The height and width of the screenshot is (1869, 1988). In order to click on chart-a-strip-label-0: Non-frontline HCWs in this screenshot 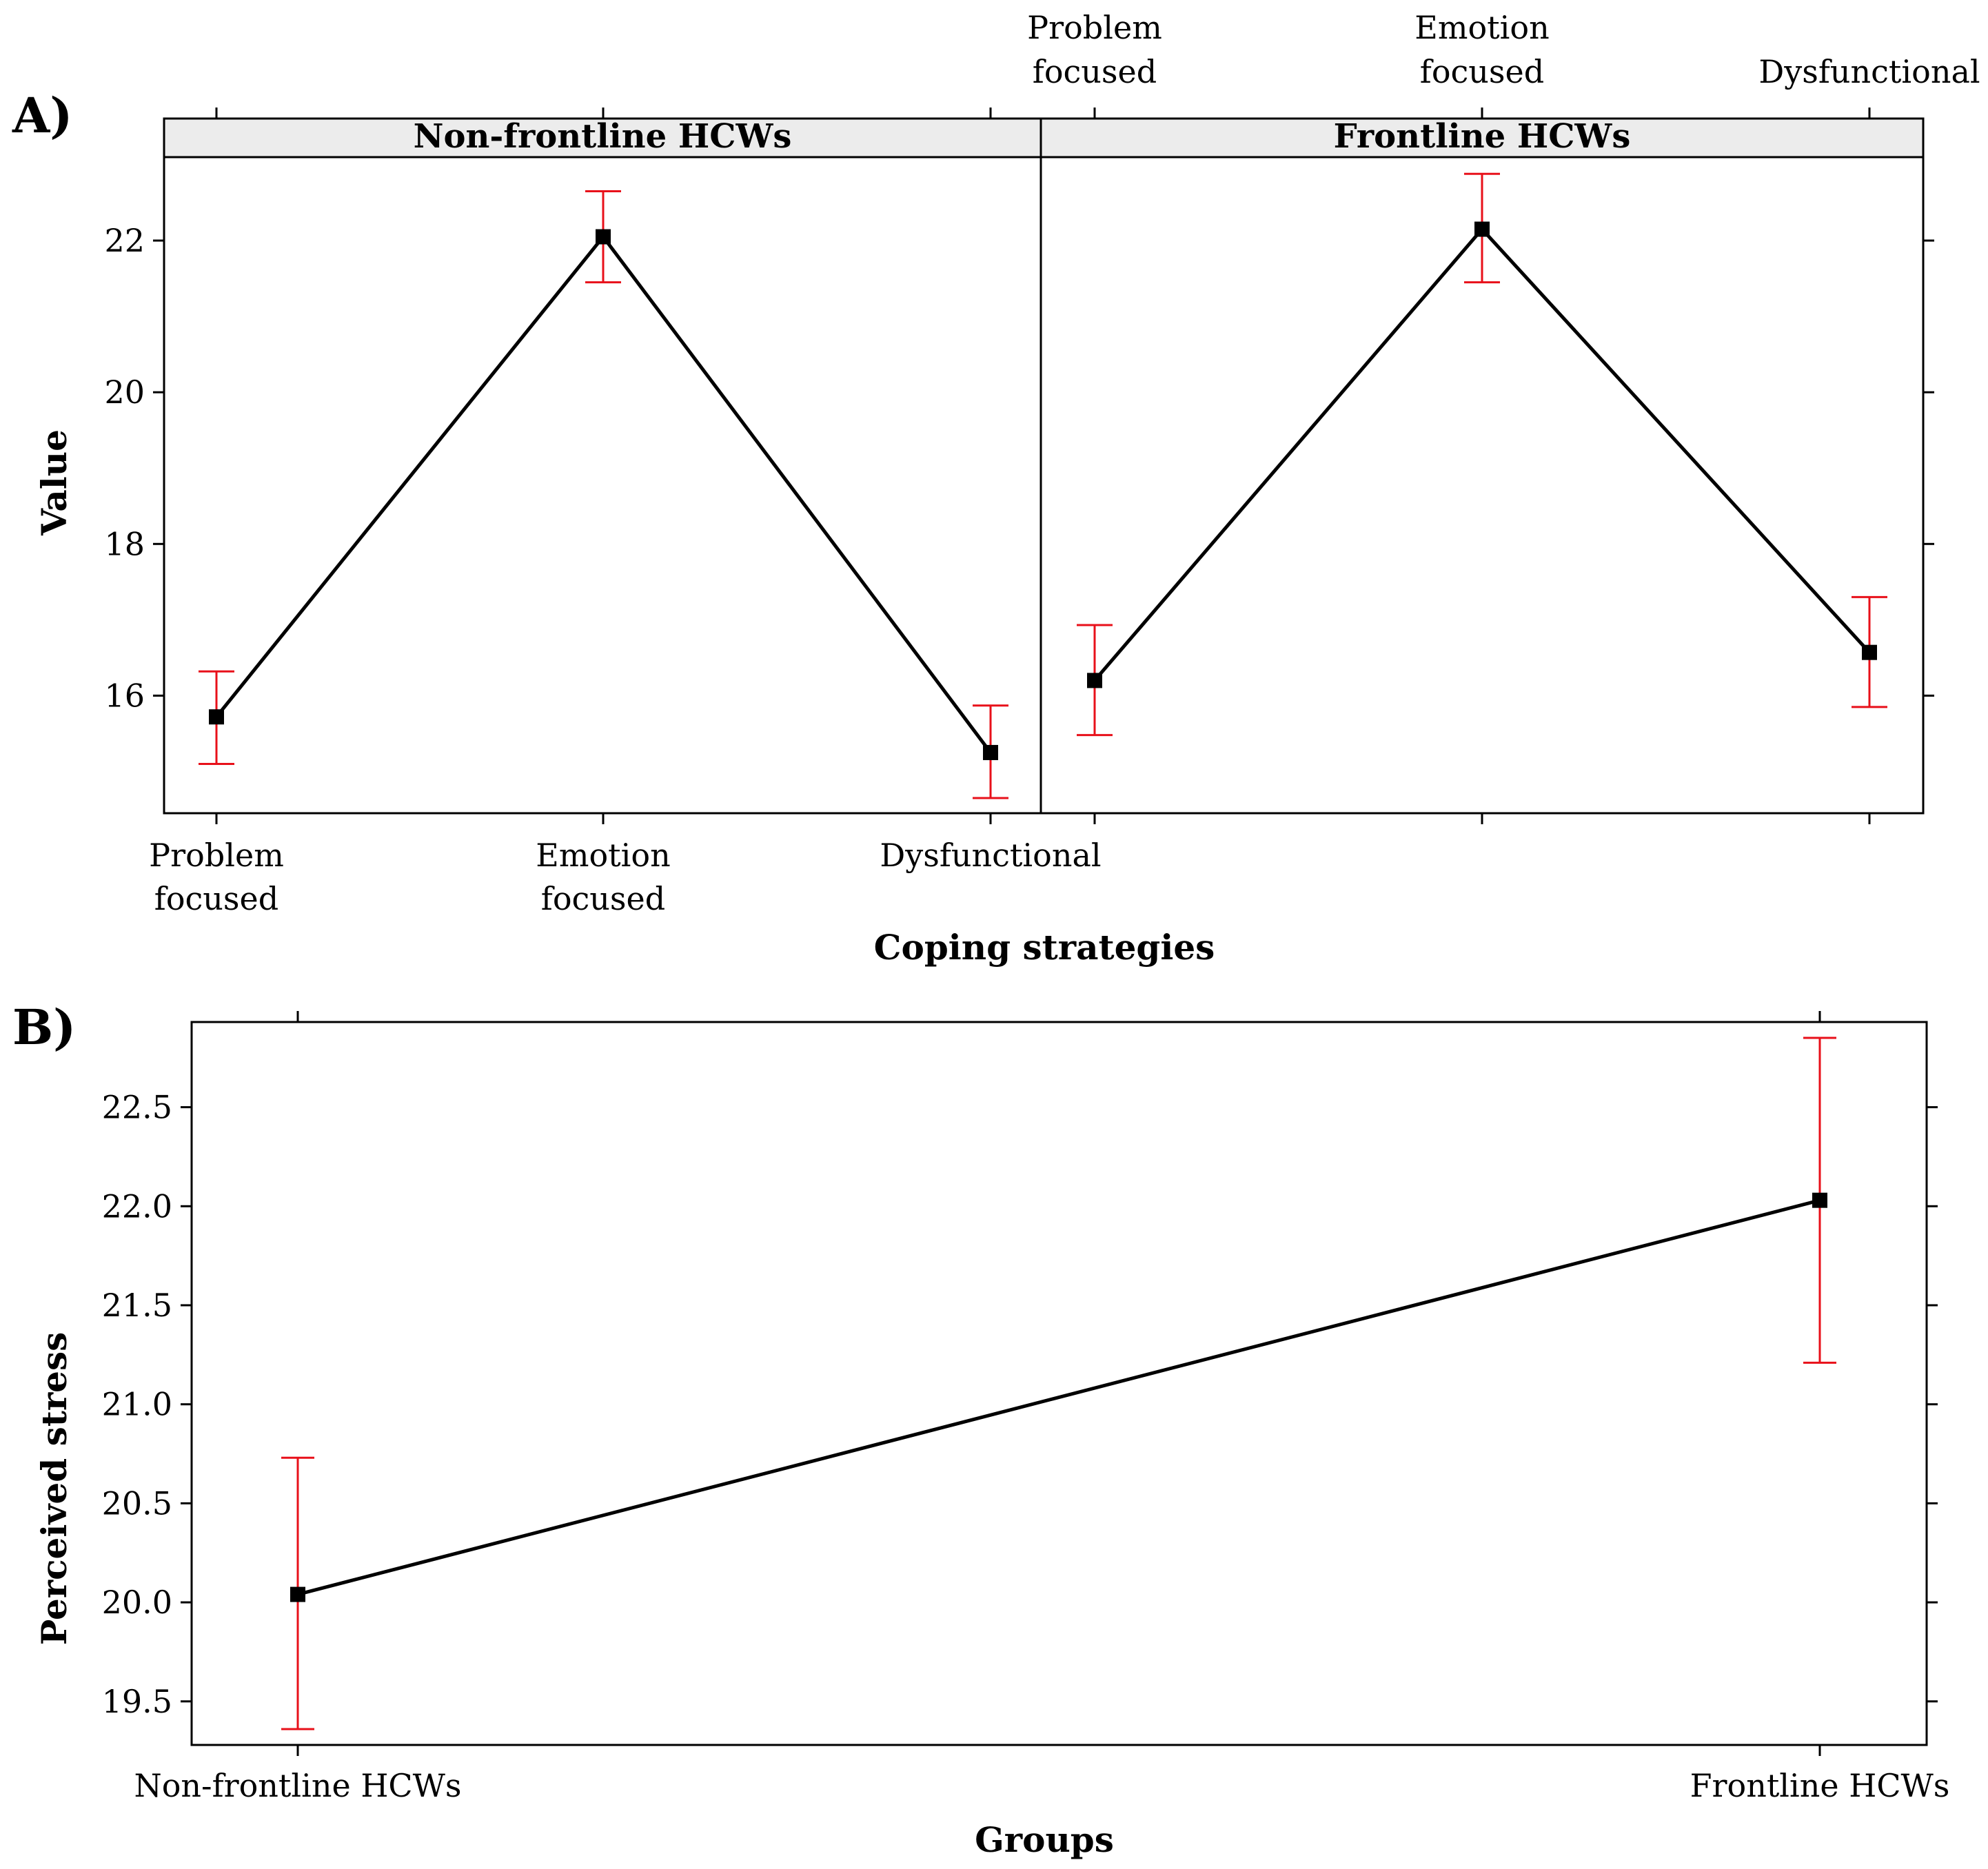, I will do `click(603, 137)`.